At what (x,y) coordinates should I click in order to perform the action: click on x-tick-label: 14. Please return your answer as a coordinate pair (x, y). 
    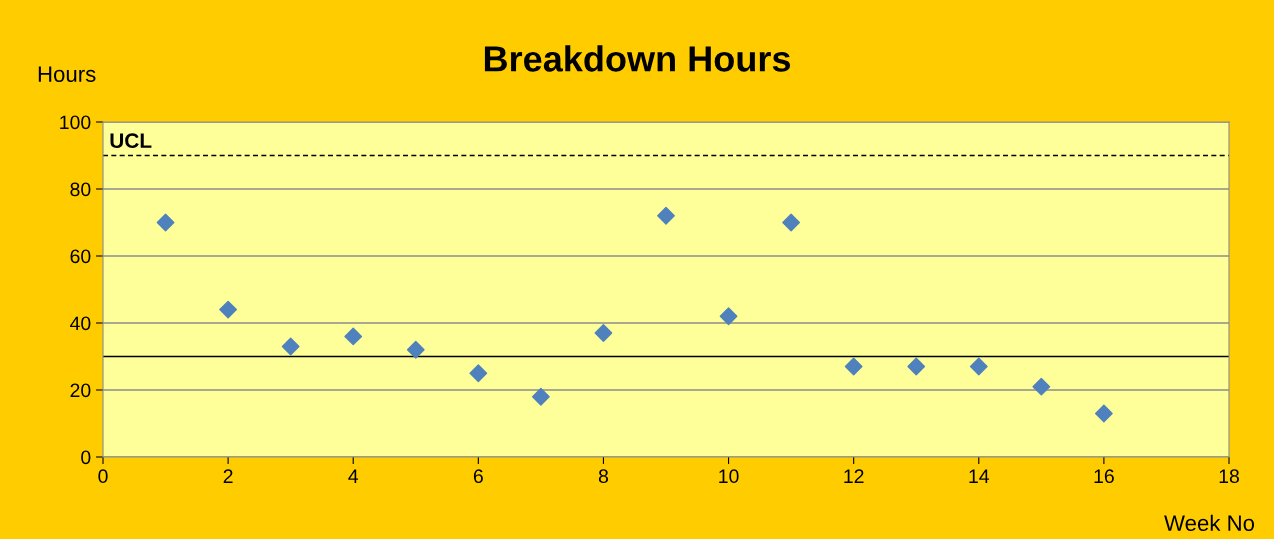
    Looking at the image, I should click on (979, 476).